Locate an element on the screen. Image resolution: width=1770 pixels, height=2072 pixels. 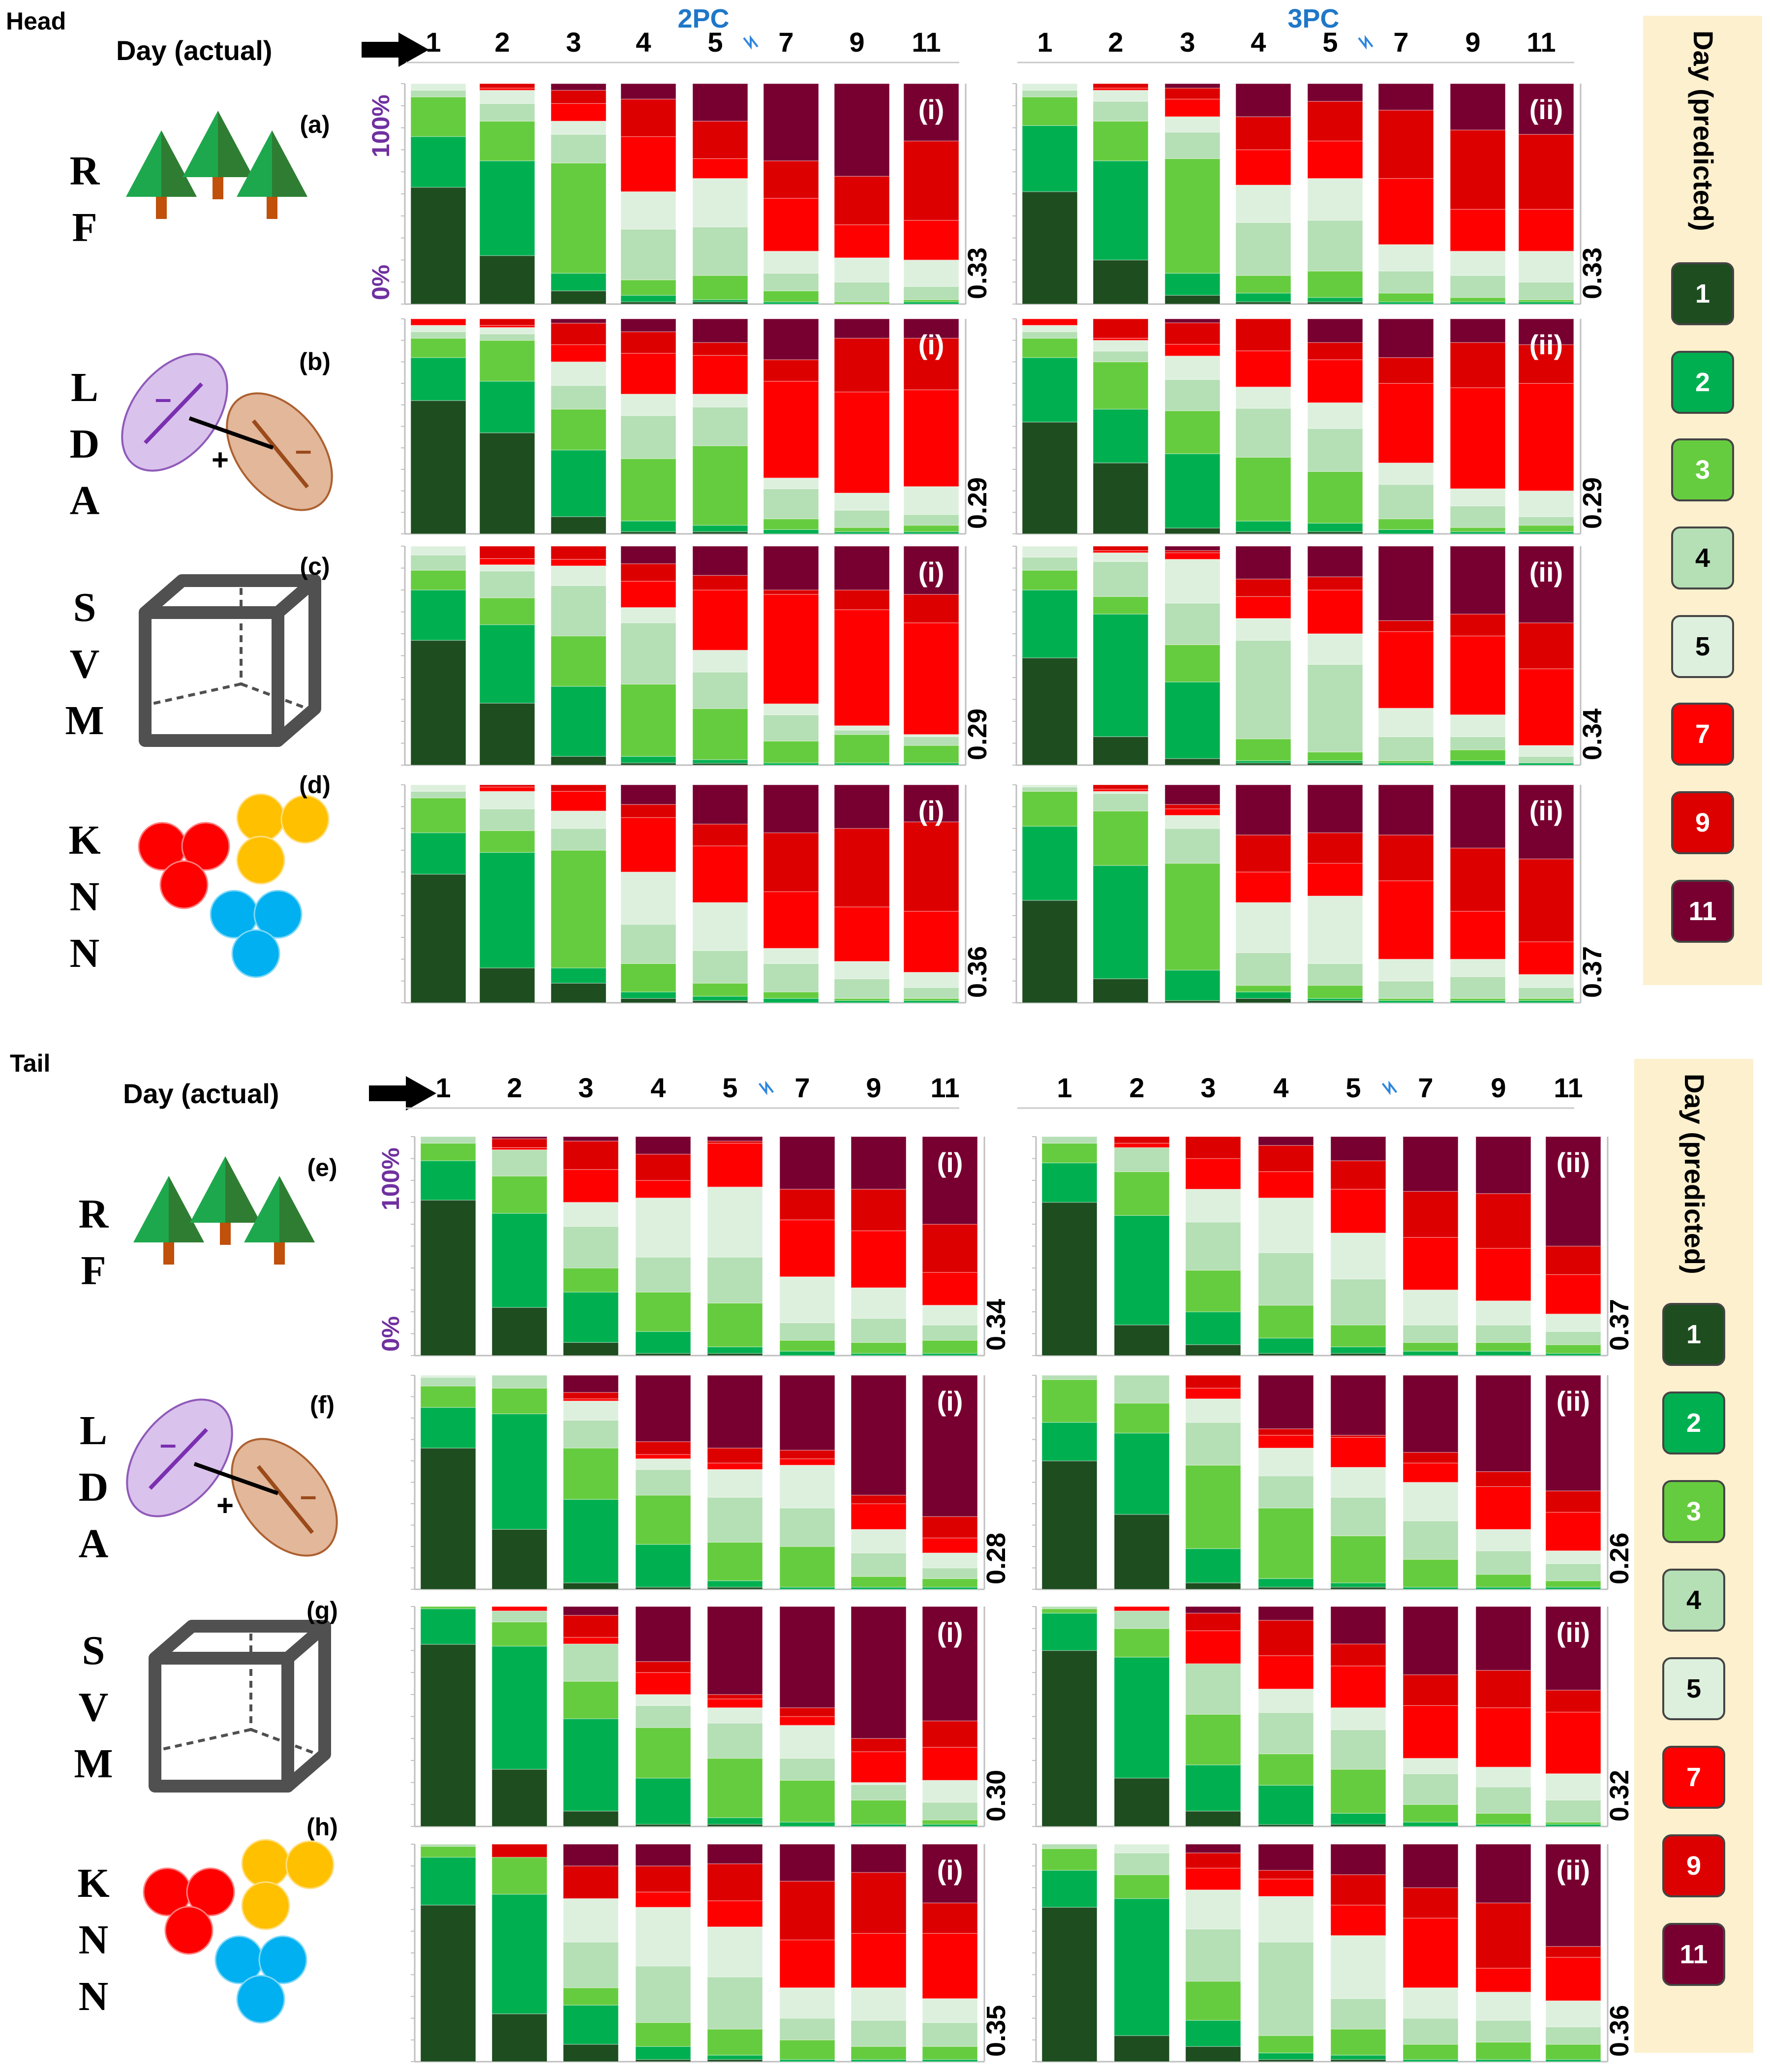
method-letter-svm: V is located at coordinates (94, 1707).